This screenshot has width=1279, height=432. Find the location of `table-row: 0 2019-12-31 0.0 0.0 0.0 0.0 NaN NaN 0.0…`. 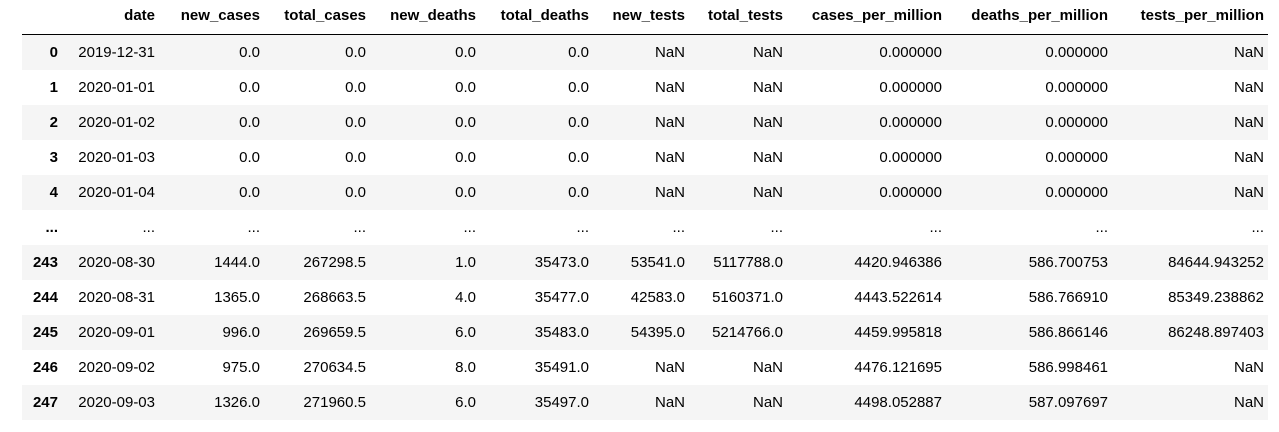

table-row: 0 2019-12-31 0.0 0.0 0.0 0.0 NaN NaN 0.0… is located at coordinates (645, 52).